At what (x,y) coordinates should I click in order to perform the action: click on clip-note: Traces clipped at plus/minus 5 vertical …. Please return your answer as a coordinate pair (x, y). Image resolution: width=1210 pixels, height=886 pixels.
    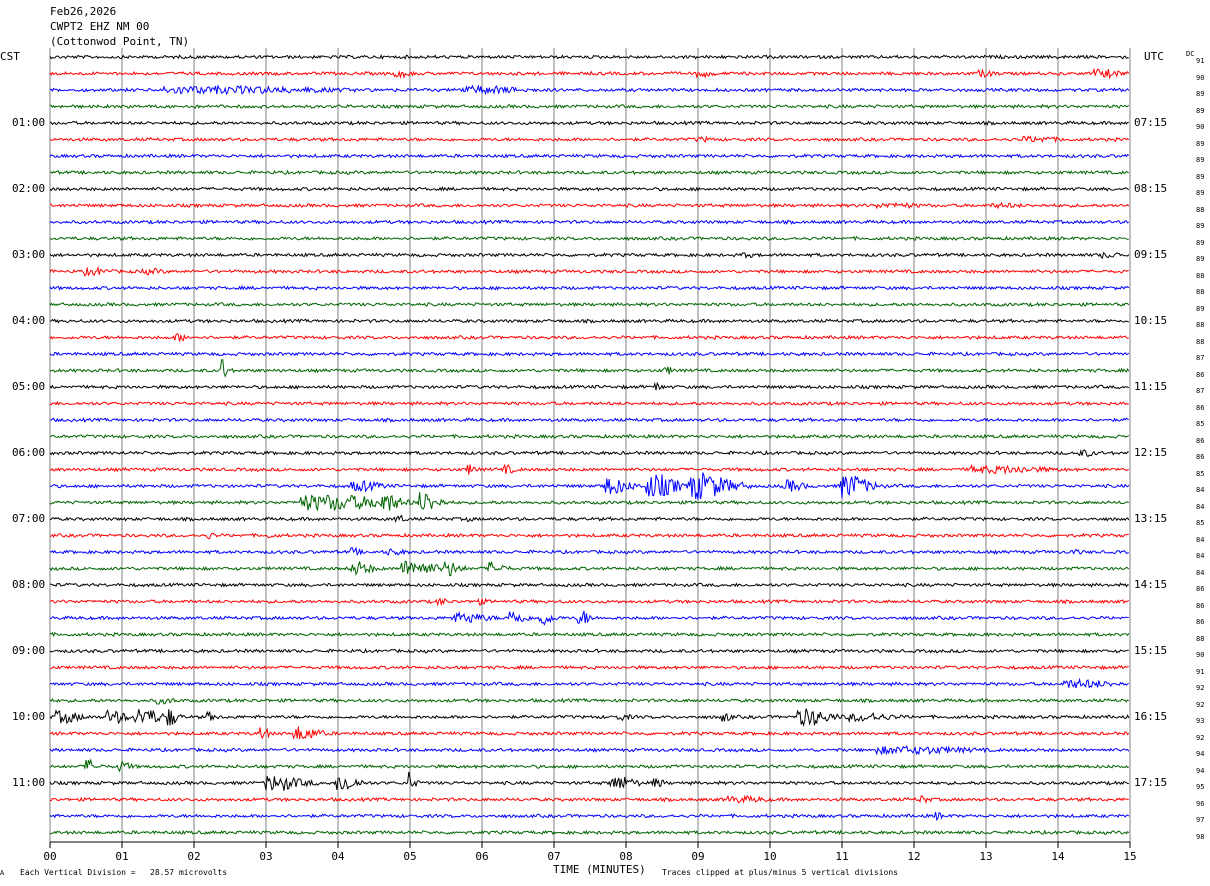
    Looking at the image, I should click on (780, 872).